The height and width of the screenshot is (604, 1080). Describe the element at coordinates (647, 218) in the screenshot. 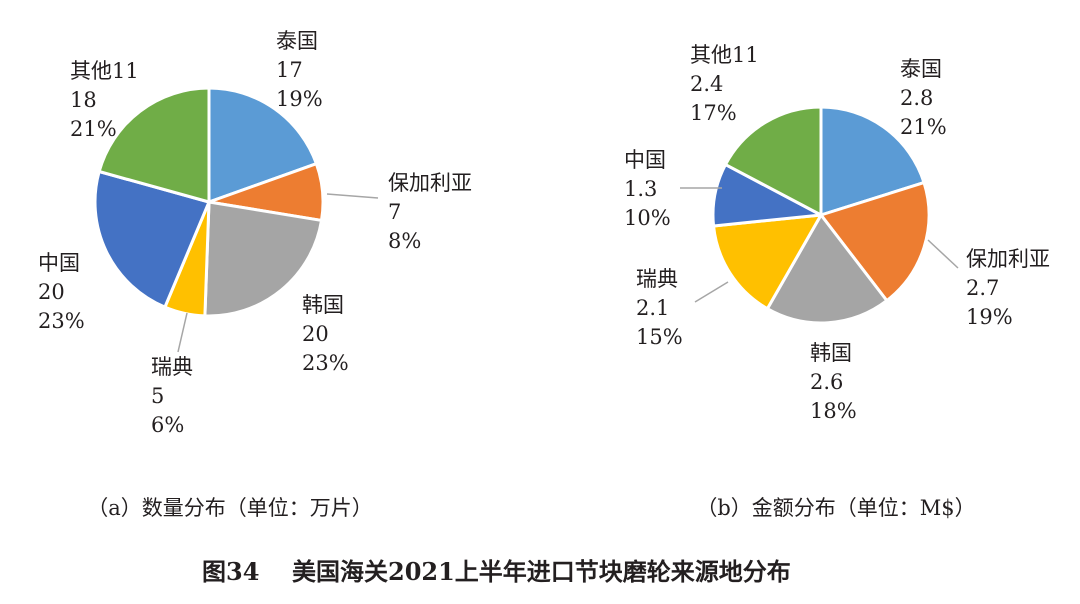

I see `slice-percent: 10%` at that location.